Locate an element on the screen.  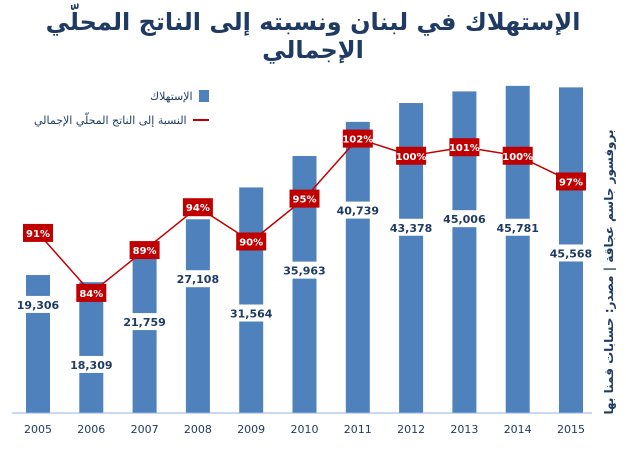
bar-value-label: 31,564 is located at coordinates (251, 314).